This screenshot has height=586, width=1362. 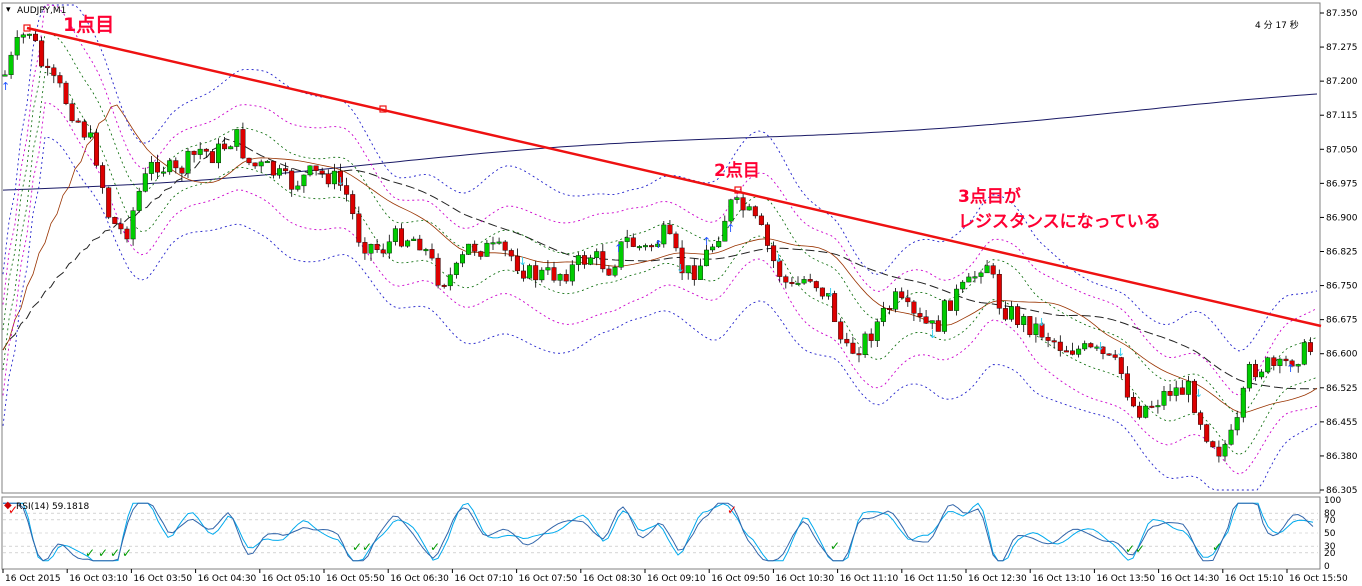 I want to click on time-tick-label: 16 Oct 03:10, so click(x=98, y=579).